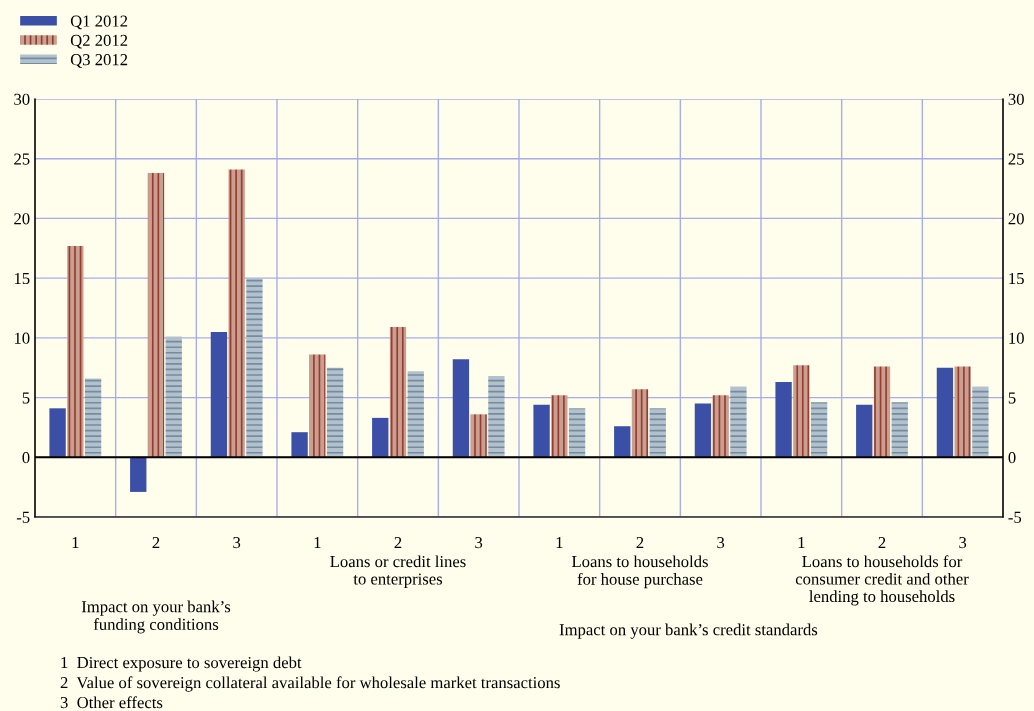  I want to click on y2-tick-label: 15, so click(1016, 278).